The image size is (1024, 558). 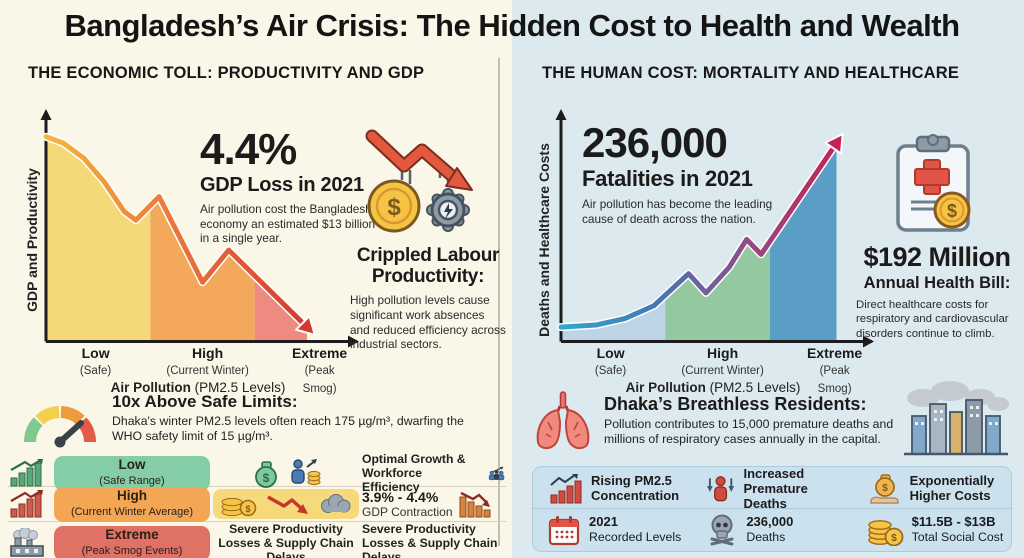 I want to click on low-mid-icons: $, so click(x=286, y=473).